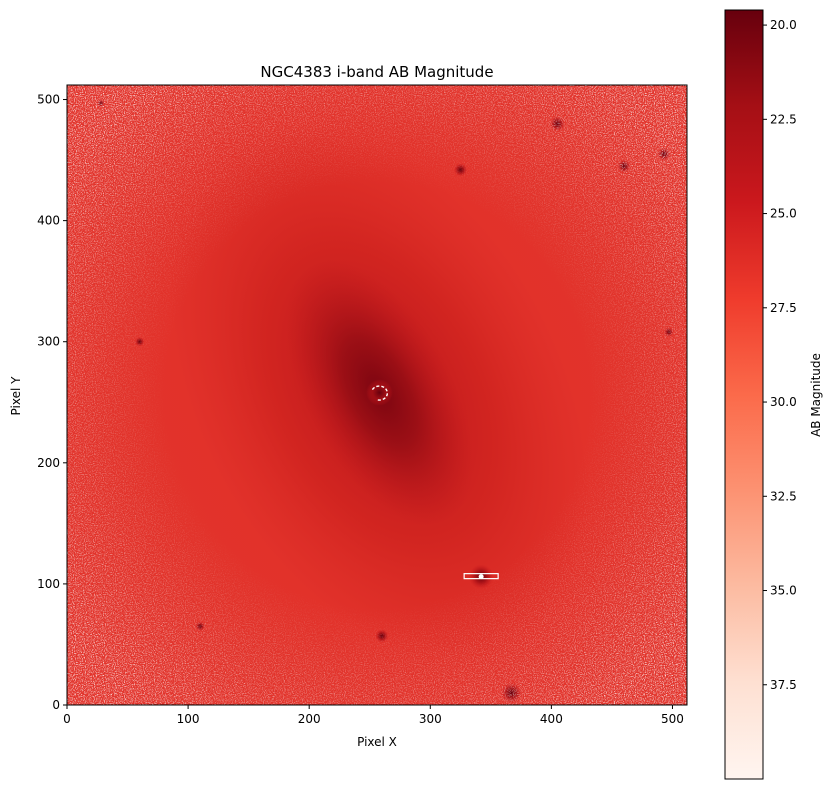 The height and width of the screenshot is (790, 833). Describe the element at coordinates (783, 496) in the screenshot. I see `colorbar-tick-label: 32.5` at that location.